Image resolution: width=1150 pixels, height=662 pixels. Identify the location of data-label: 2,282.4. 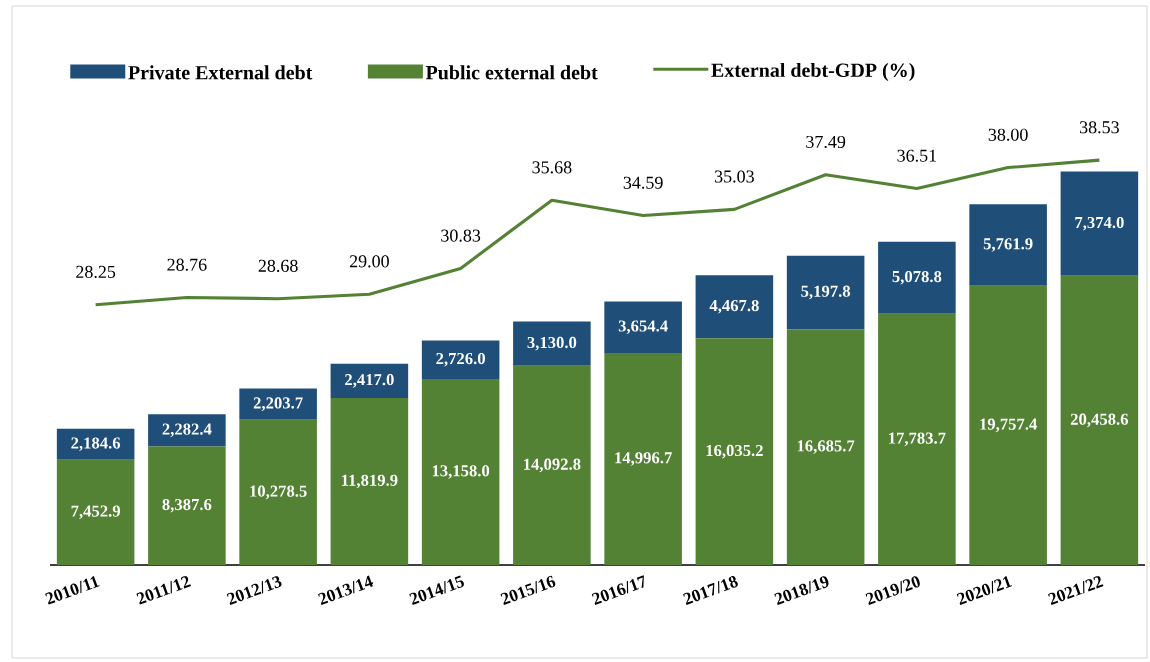
(187, 430).